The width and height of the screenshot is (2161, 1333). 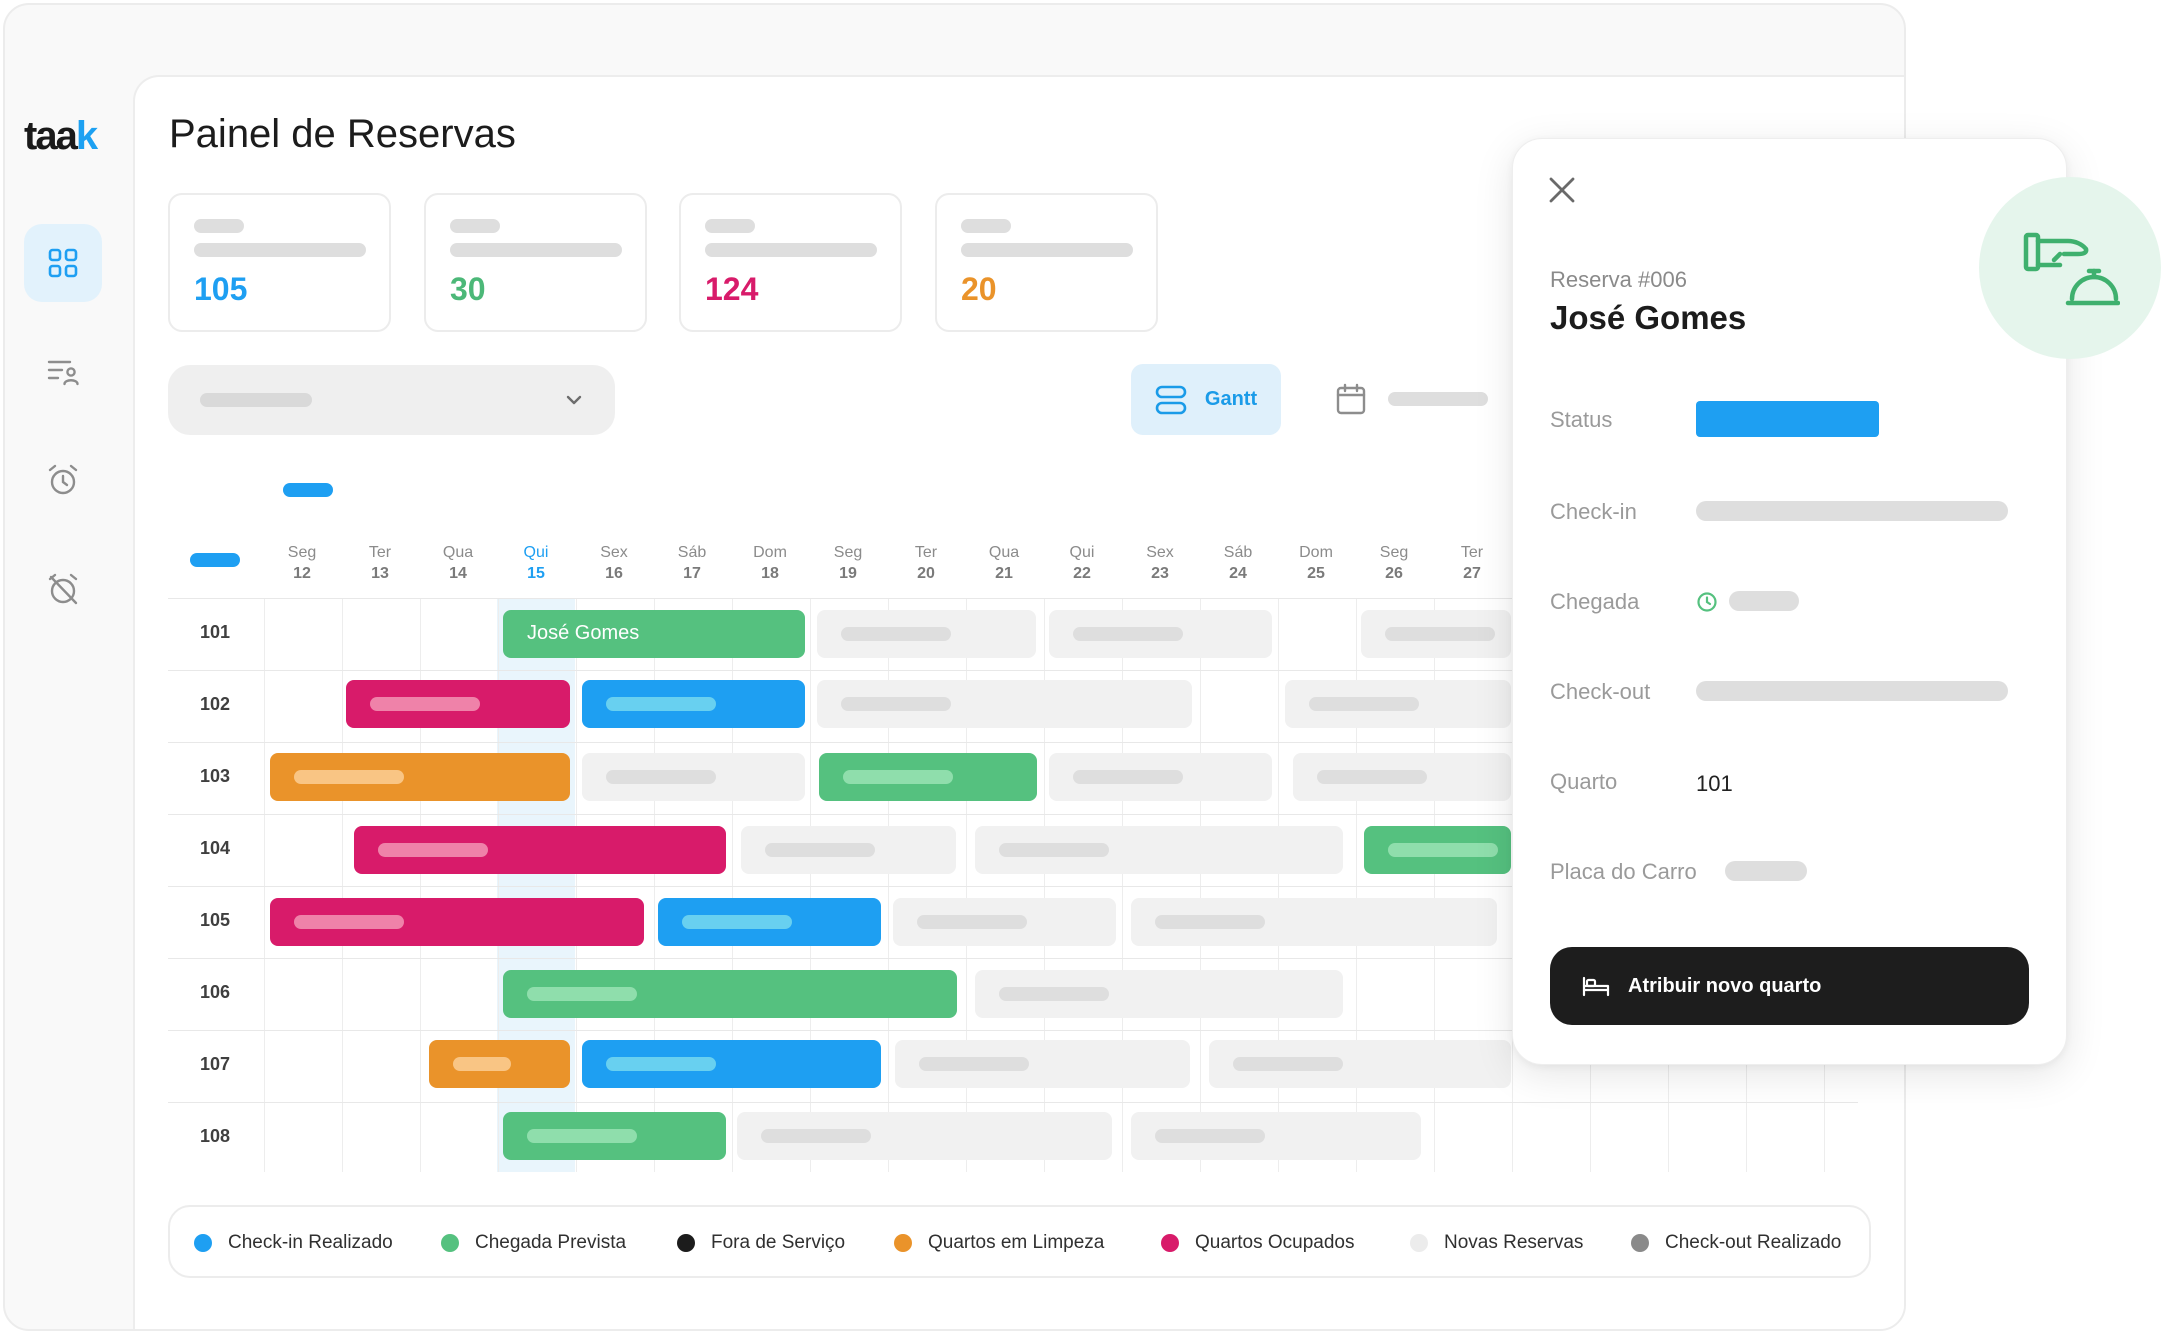 What do you see at coordinates (1852, 511) in the screenshot?
I see `checkin-value` at bounding box center [1852, 511].